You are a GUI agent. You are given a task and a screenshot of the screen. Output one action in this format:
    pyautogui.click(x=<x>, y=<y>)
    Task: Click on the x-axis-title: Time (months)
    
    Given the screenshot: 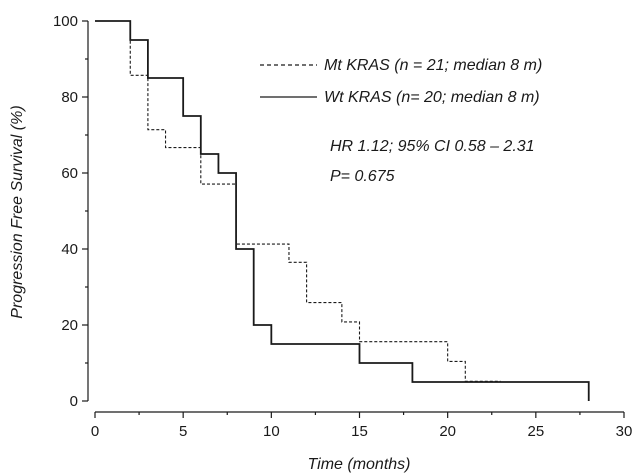 What is the action you would take?
    pyautogui.click(x=359, y=464)
    